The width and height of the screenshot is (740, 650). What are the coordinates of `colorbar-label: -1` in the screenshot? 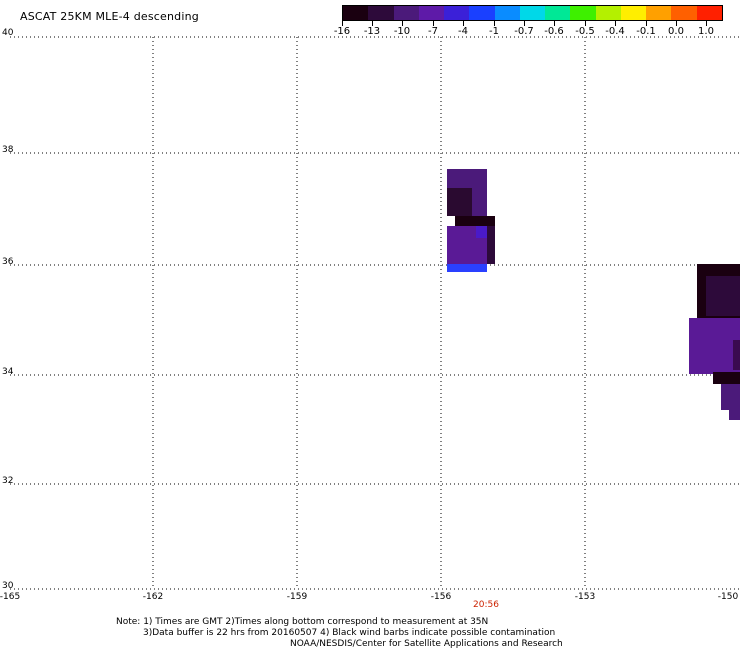 It's located at (494, 31).